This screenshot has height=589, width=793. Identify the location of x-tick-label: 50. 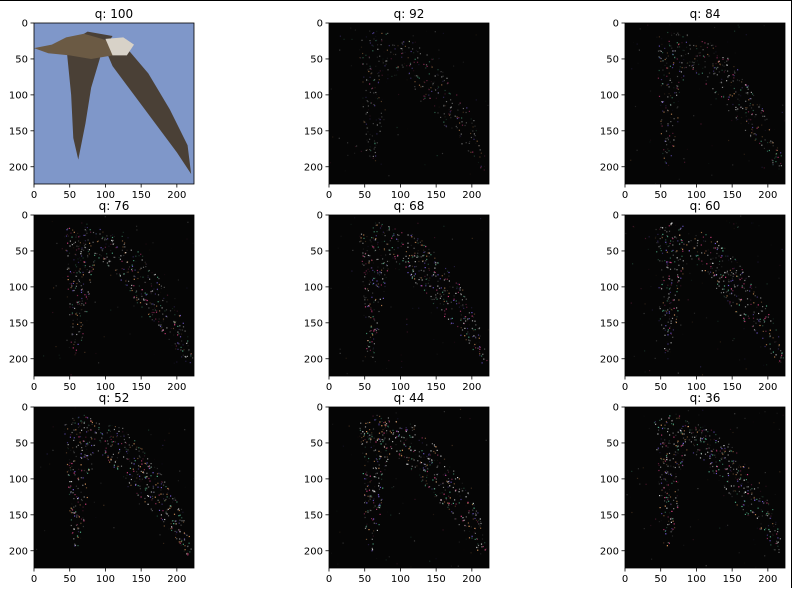
(364, 387).